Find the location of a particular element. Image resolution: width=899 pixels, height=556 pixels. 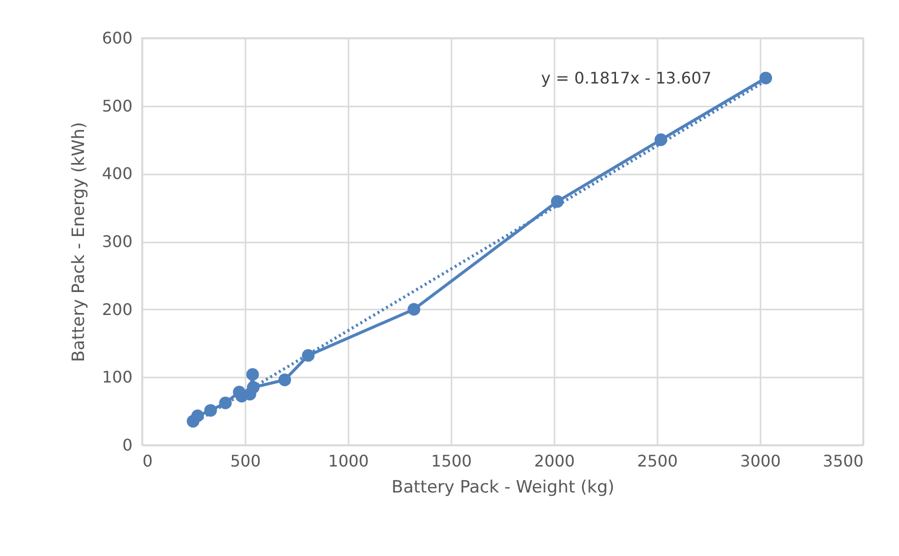

x-tick-label: 3500 is located at coordinates (843, 461).